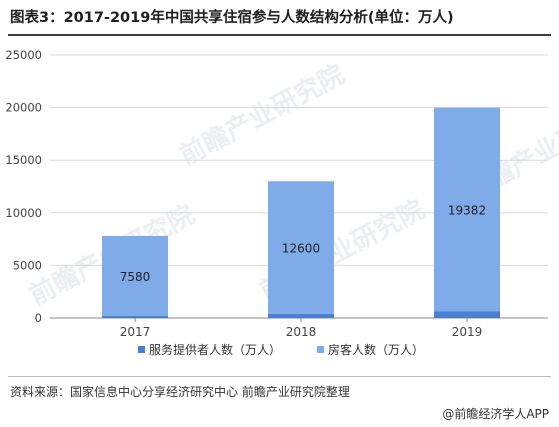  Describe the element at coordinates (320, 349) in the screenshot. I see `legend-swatch-guest` at that location.